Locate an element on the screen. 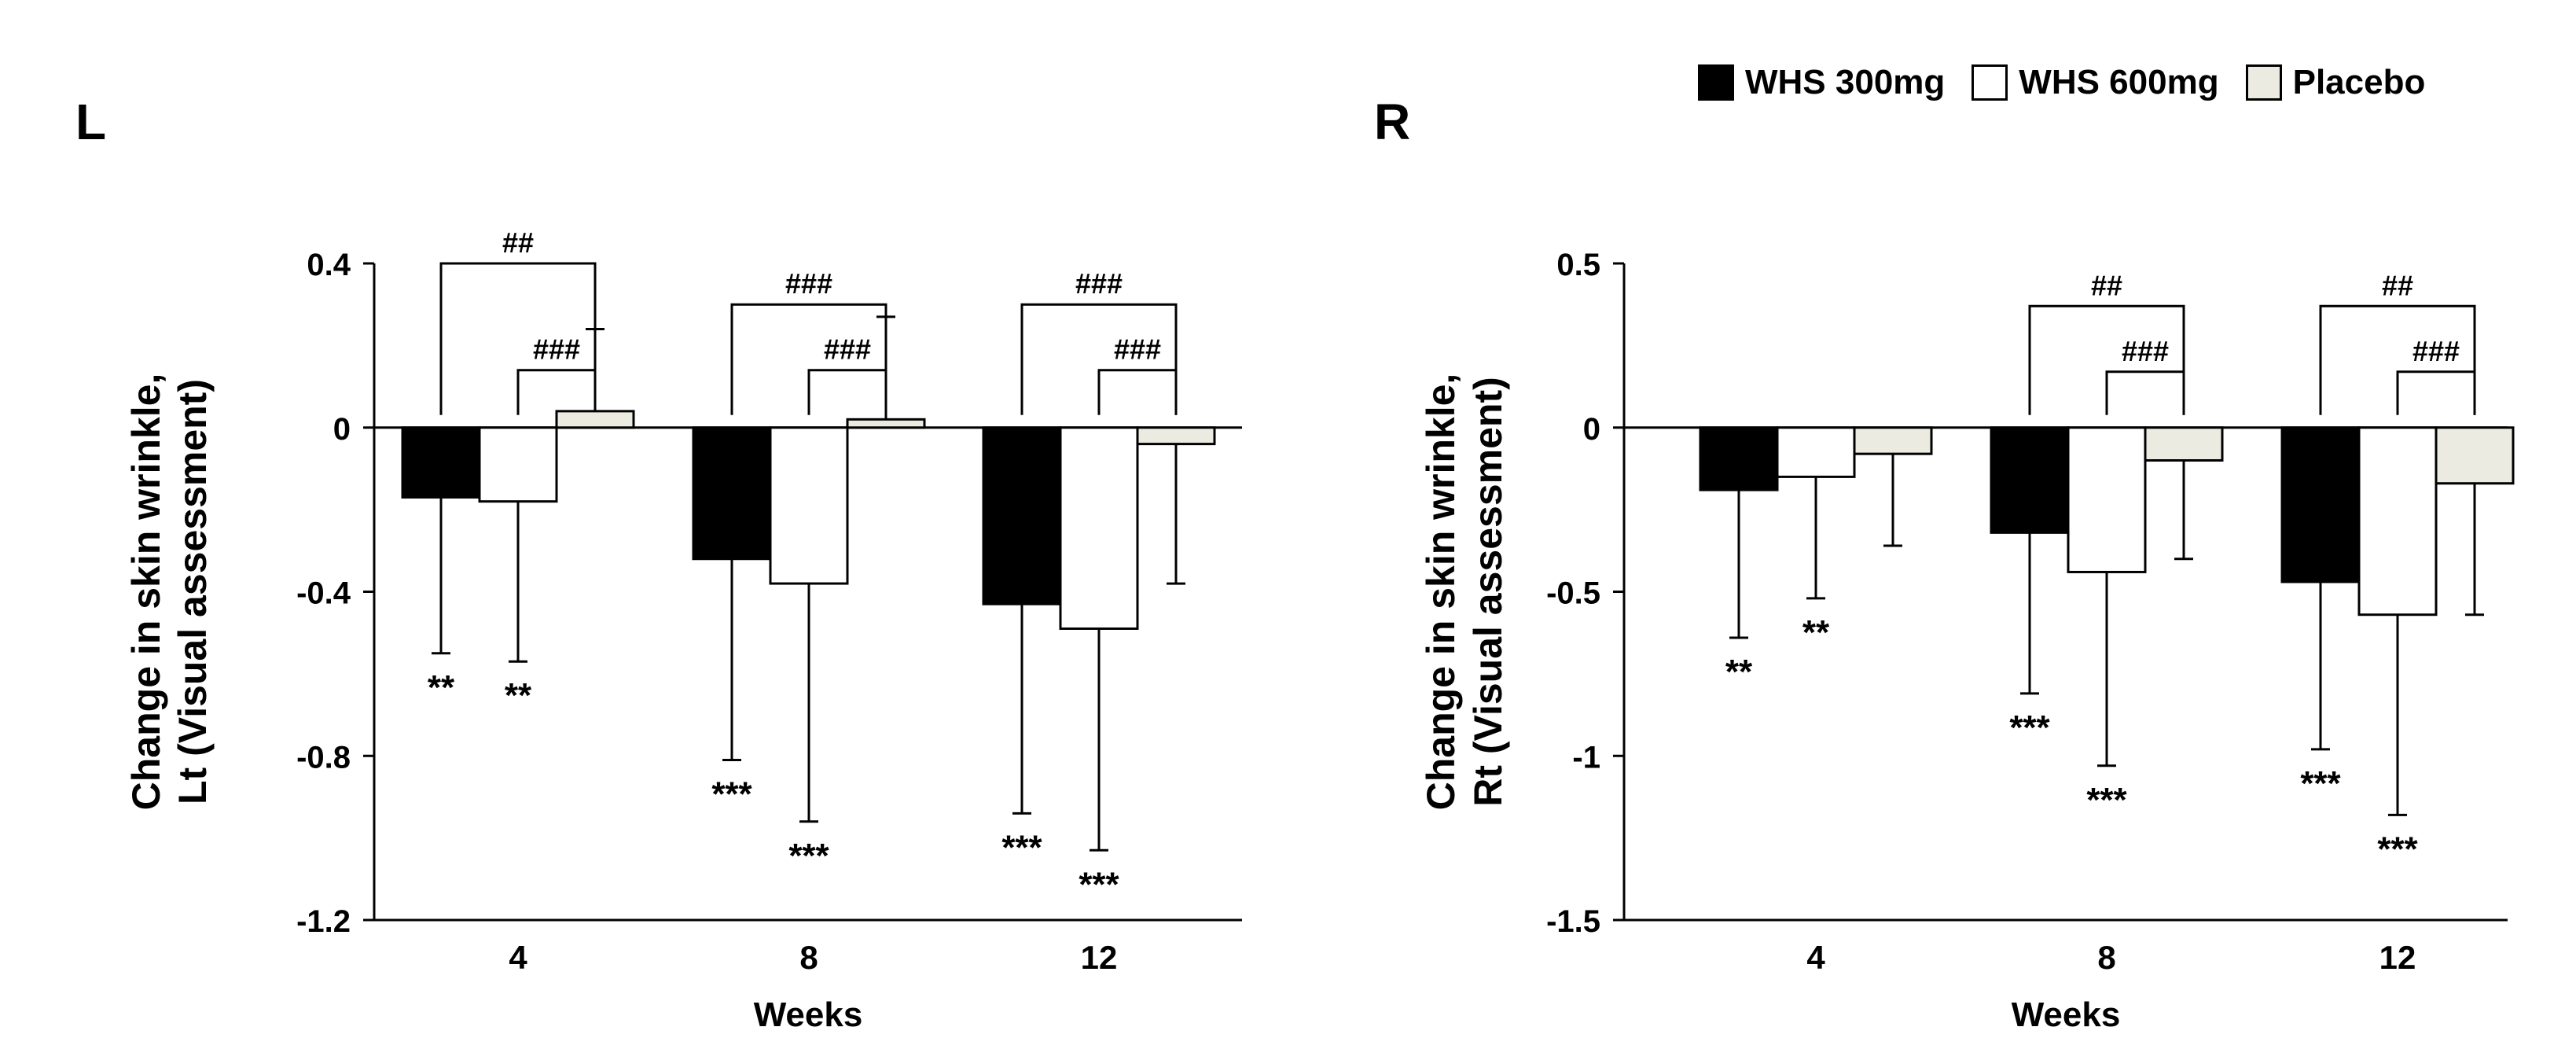  y-tick-label-l-3: -0.8 is located at coordinates (323, 757).